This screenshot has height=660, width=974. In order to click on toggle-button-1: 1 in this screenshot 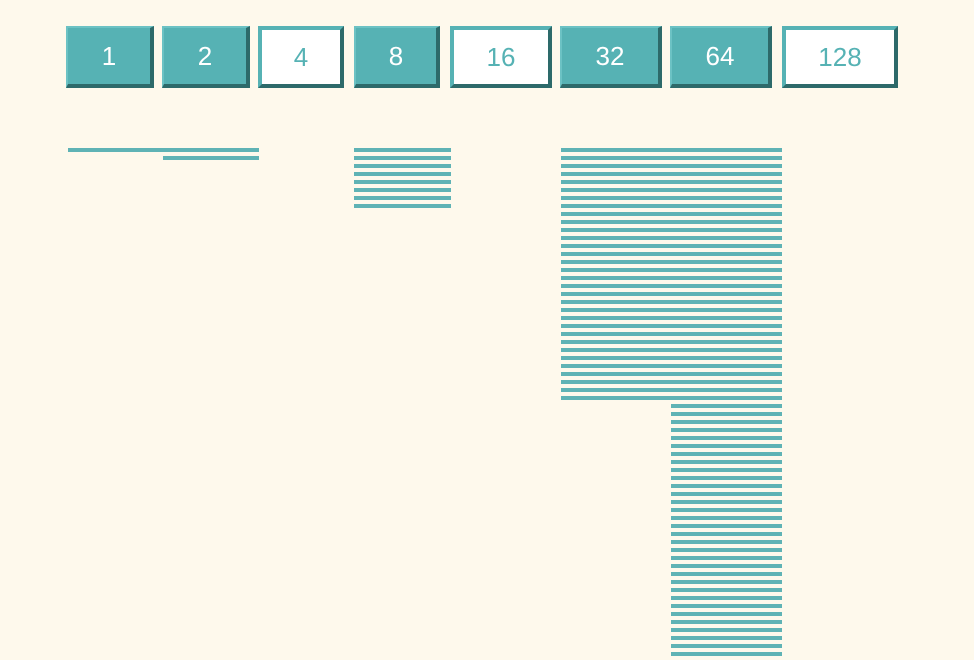, I will do `click(110, 57)`.